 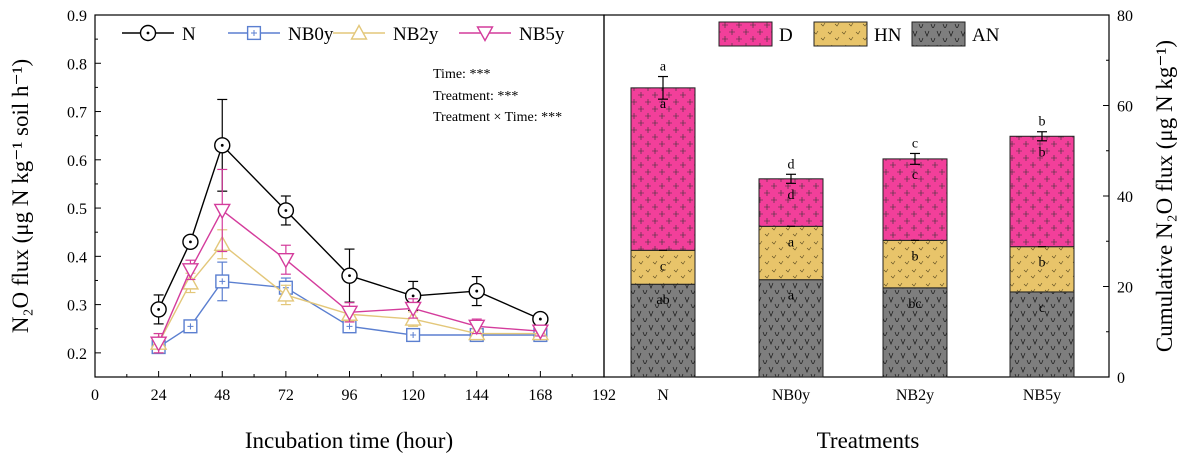 I want to click on segment-letter-HN-NB2y: b, so click(x=915, y=256).